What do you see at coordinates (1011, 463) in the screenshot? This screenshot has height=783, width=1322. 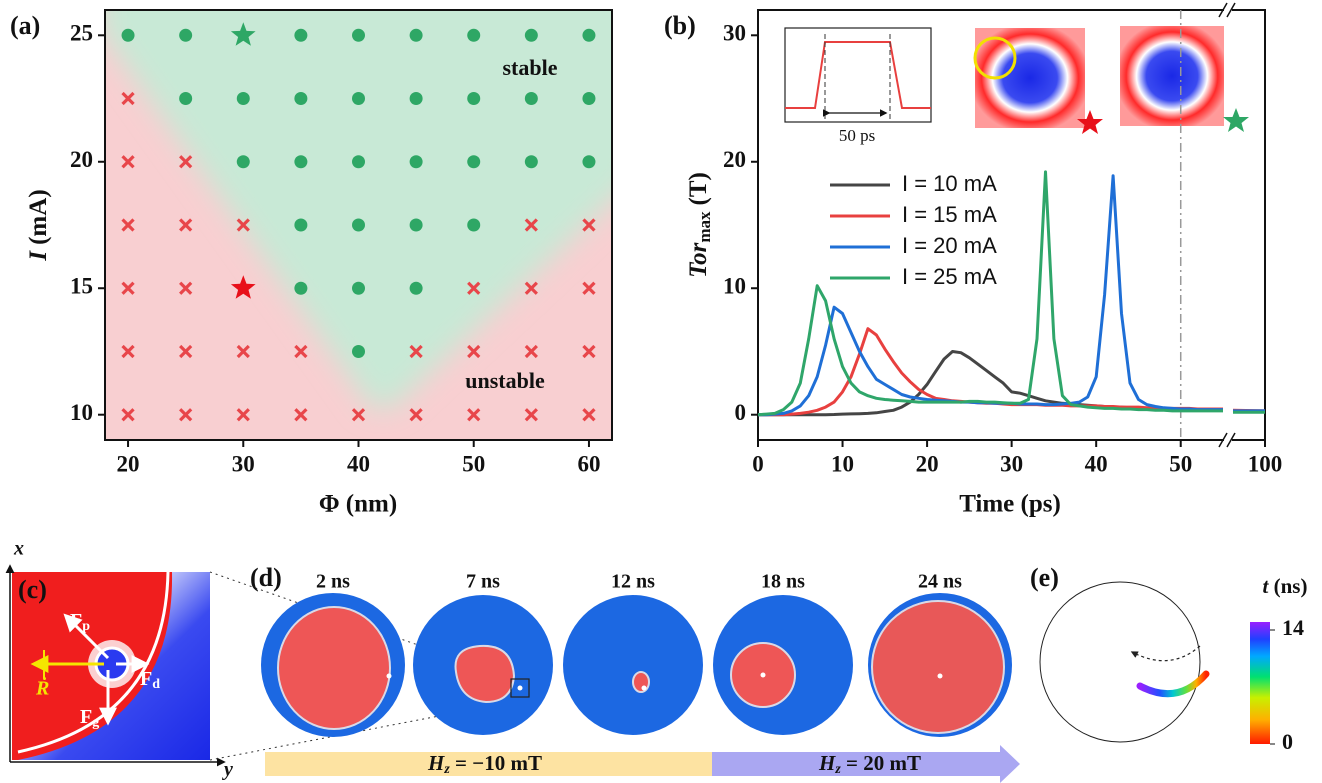 I see `x-tick-label: 30` at bounding box center [1011, 463].